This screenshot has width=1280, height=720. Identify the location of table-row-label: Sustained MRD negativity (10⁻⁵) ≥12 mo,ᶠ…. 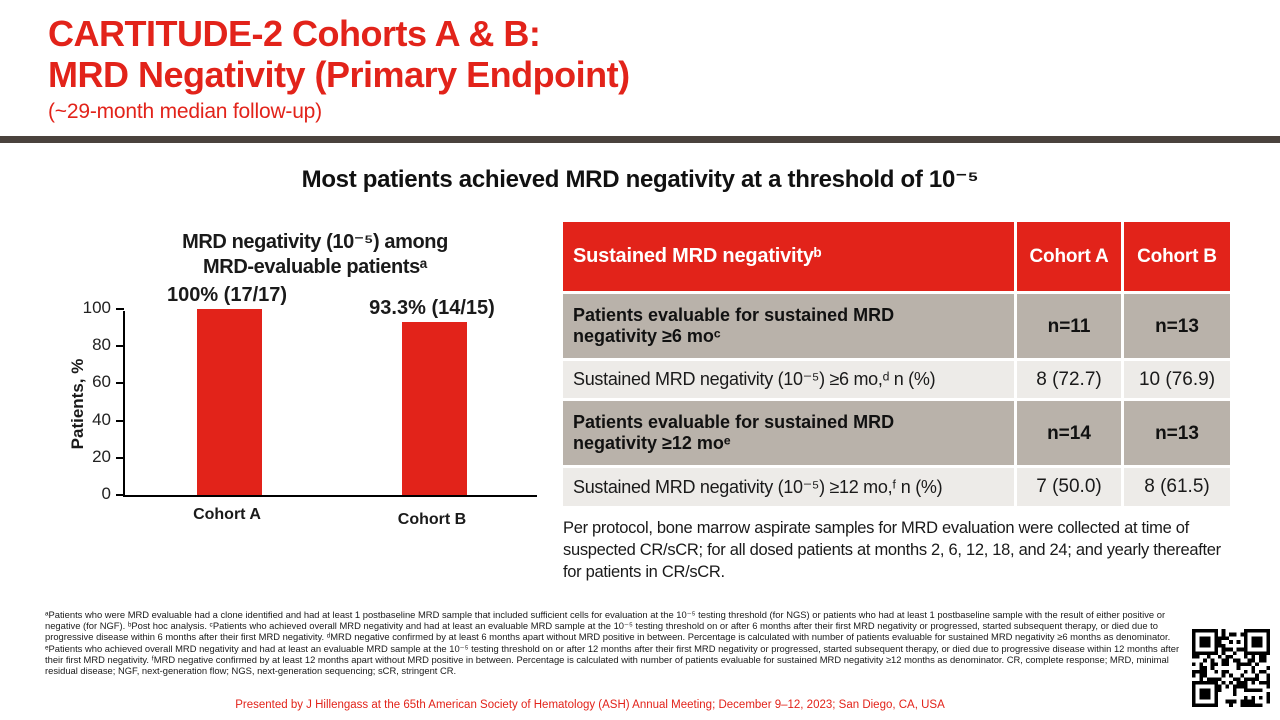
(788, 487).